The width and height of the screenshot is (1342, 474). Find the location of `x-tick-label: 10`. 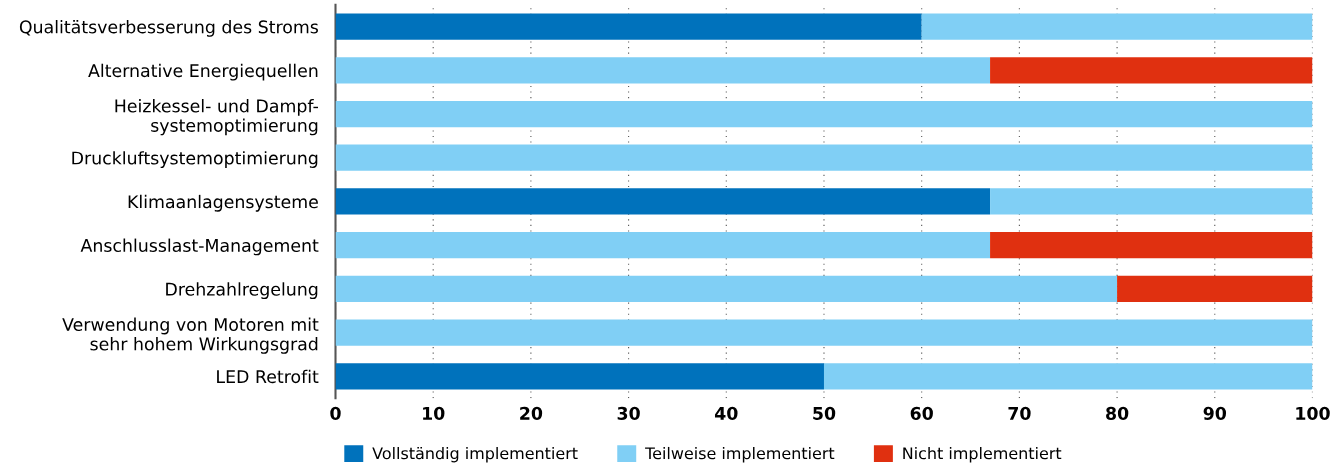

x-tick-label: 10 is located at coordinates (434, 413).